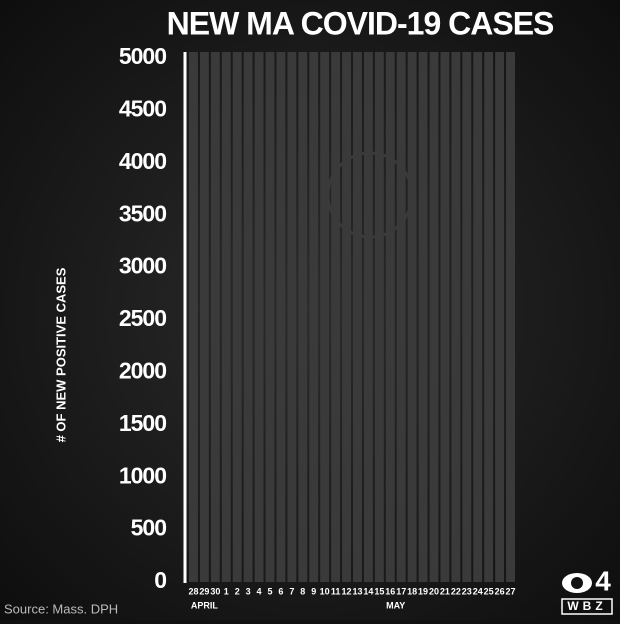 Image resolution: width=620 pixels, height=624 pixels. Describe the element at coordinates (248, 591) in the screenshot. I see `x-tick-label: 3` at that location.